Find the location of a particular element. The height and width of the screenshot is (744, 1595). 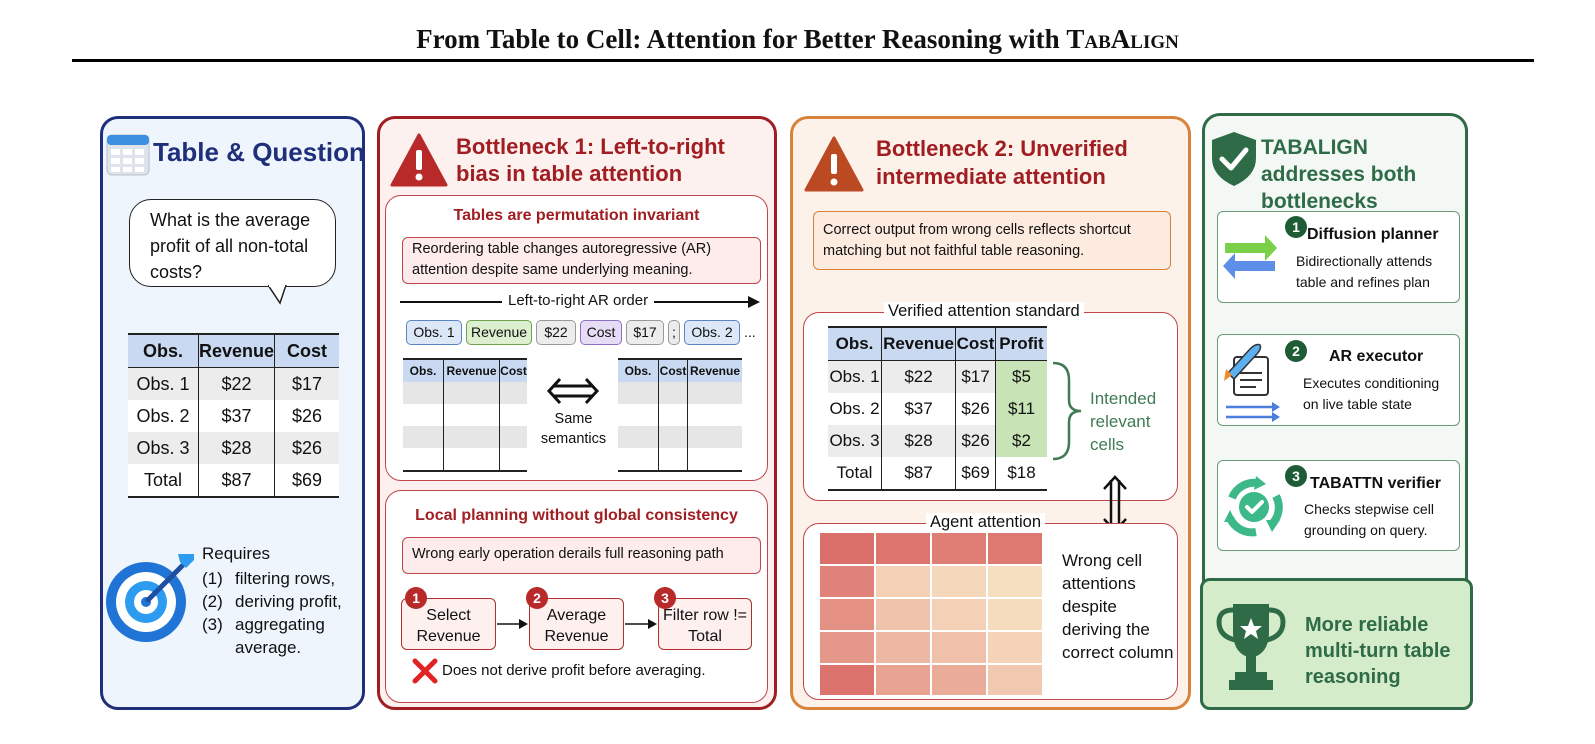

rocket-icon is located at coordinates (1252, 382).